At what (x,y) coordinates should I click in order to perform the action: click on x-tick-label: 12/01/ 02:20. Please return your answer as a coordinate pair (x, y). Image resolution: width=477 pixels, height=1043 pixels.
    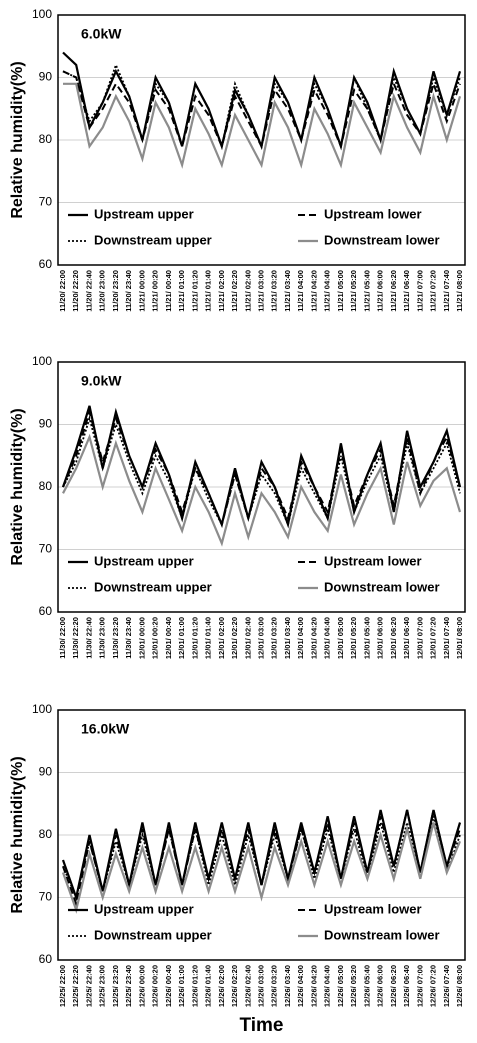
    Looking at the image, I should click on (234, 638).